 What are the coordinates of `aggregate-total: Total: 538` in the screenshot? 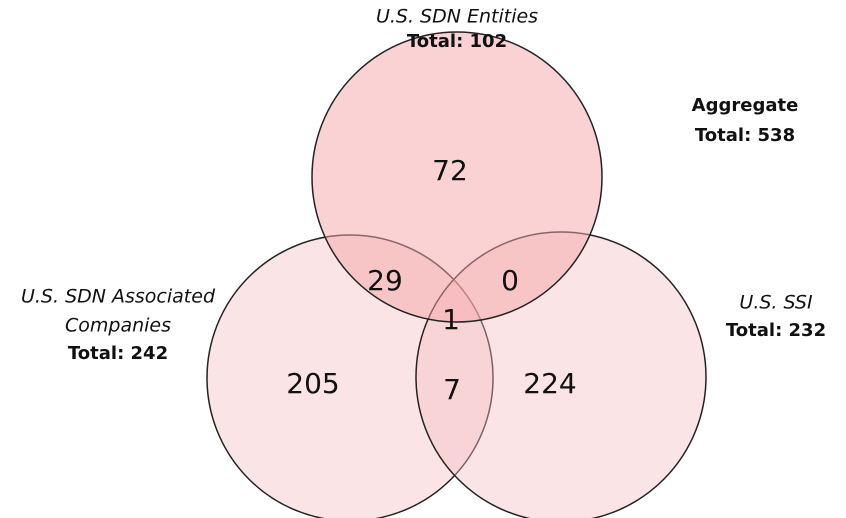 It's located at (745, 135).